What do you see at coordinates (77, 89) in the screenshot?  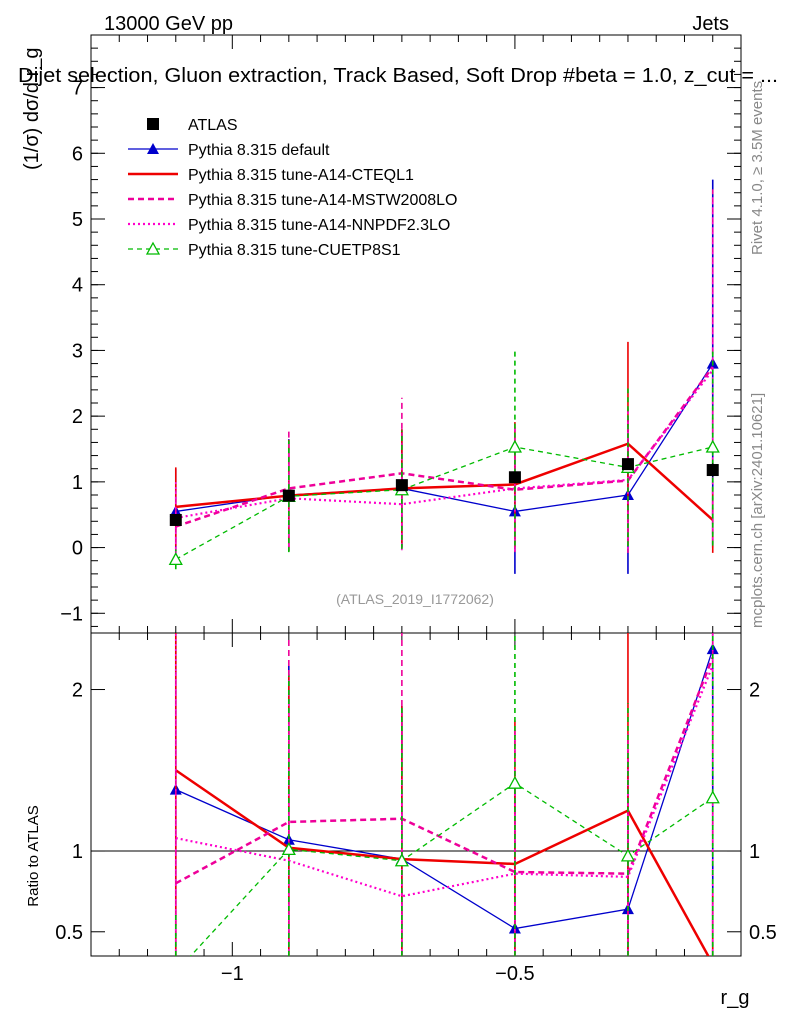 I see `y-tick-label: 7` at bounding box center [77, 89].